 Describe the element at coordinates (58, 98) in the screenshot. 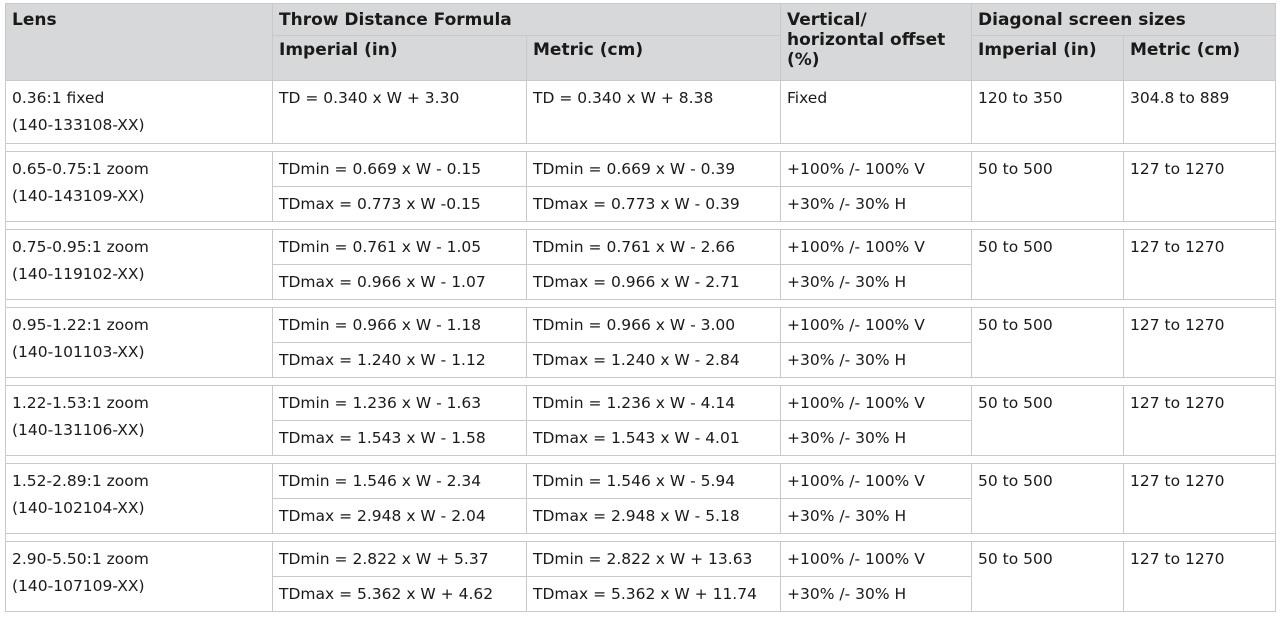

I see `lens-name: 0.36:1 fixed` at that location.